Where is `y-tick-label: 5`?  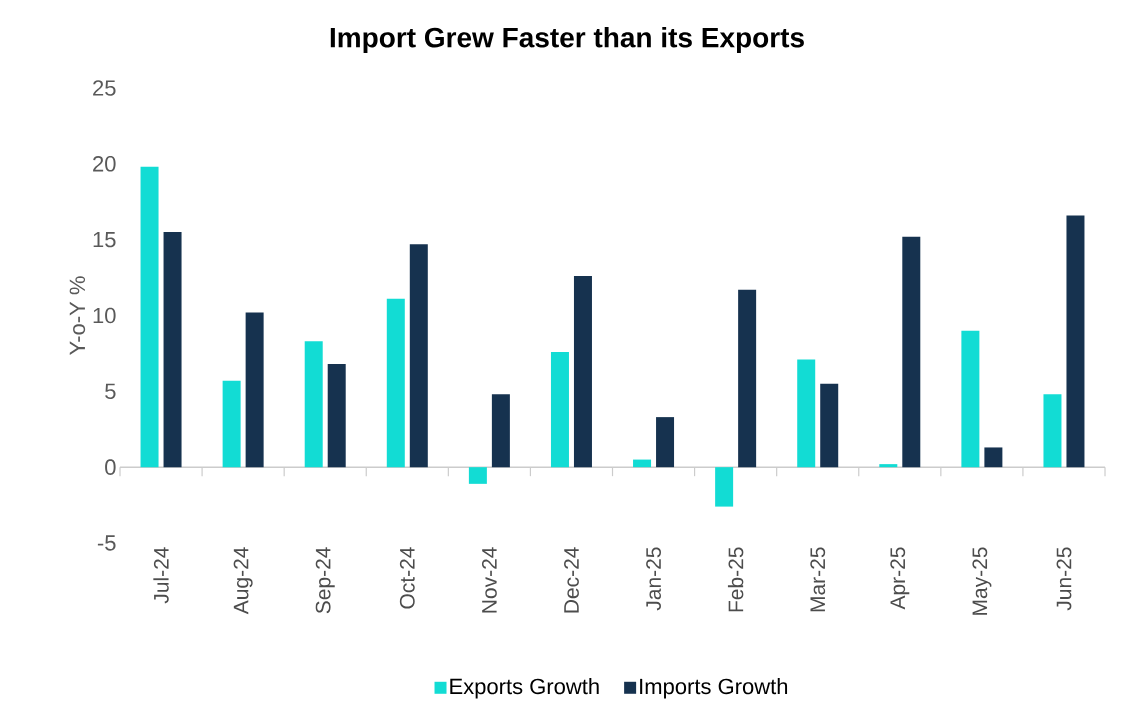
y-tick-label: 5 is located at coordinates (110, 391).